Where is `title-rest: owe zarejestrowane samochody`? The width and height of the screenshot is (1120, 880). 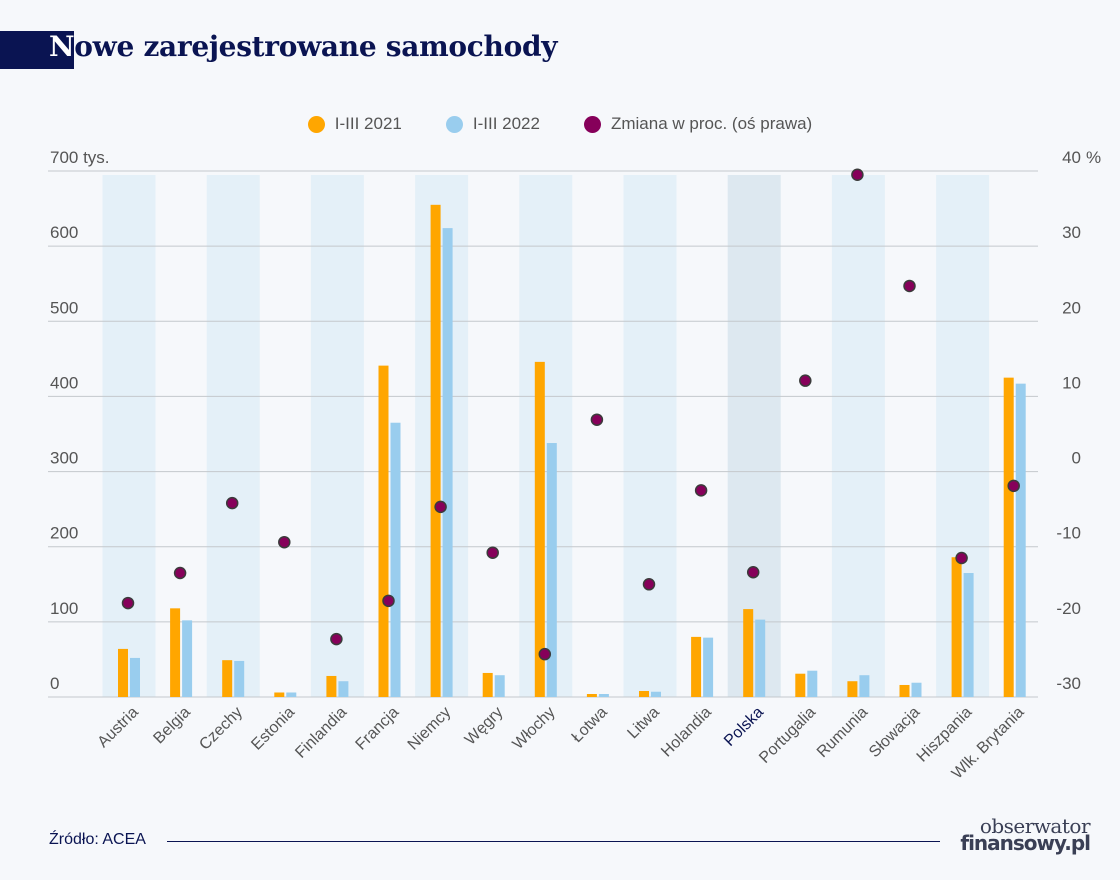
title-rest: owe zarejestrowane samochody is located at coordinates (316, 46).